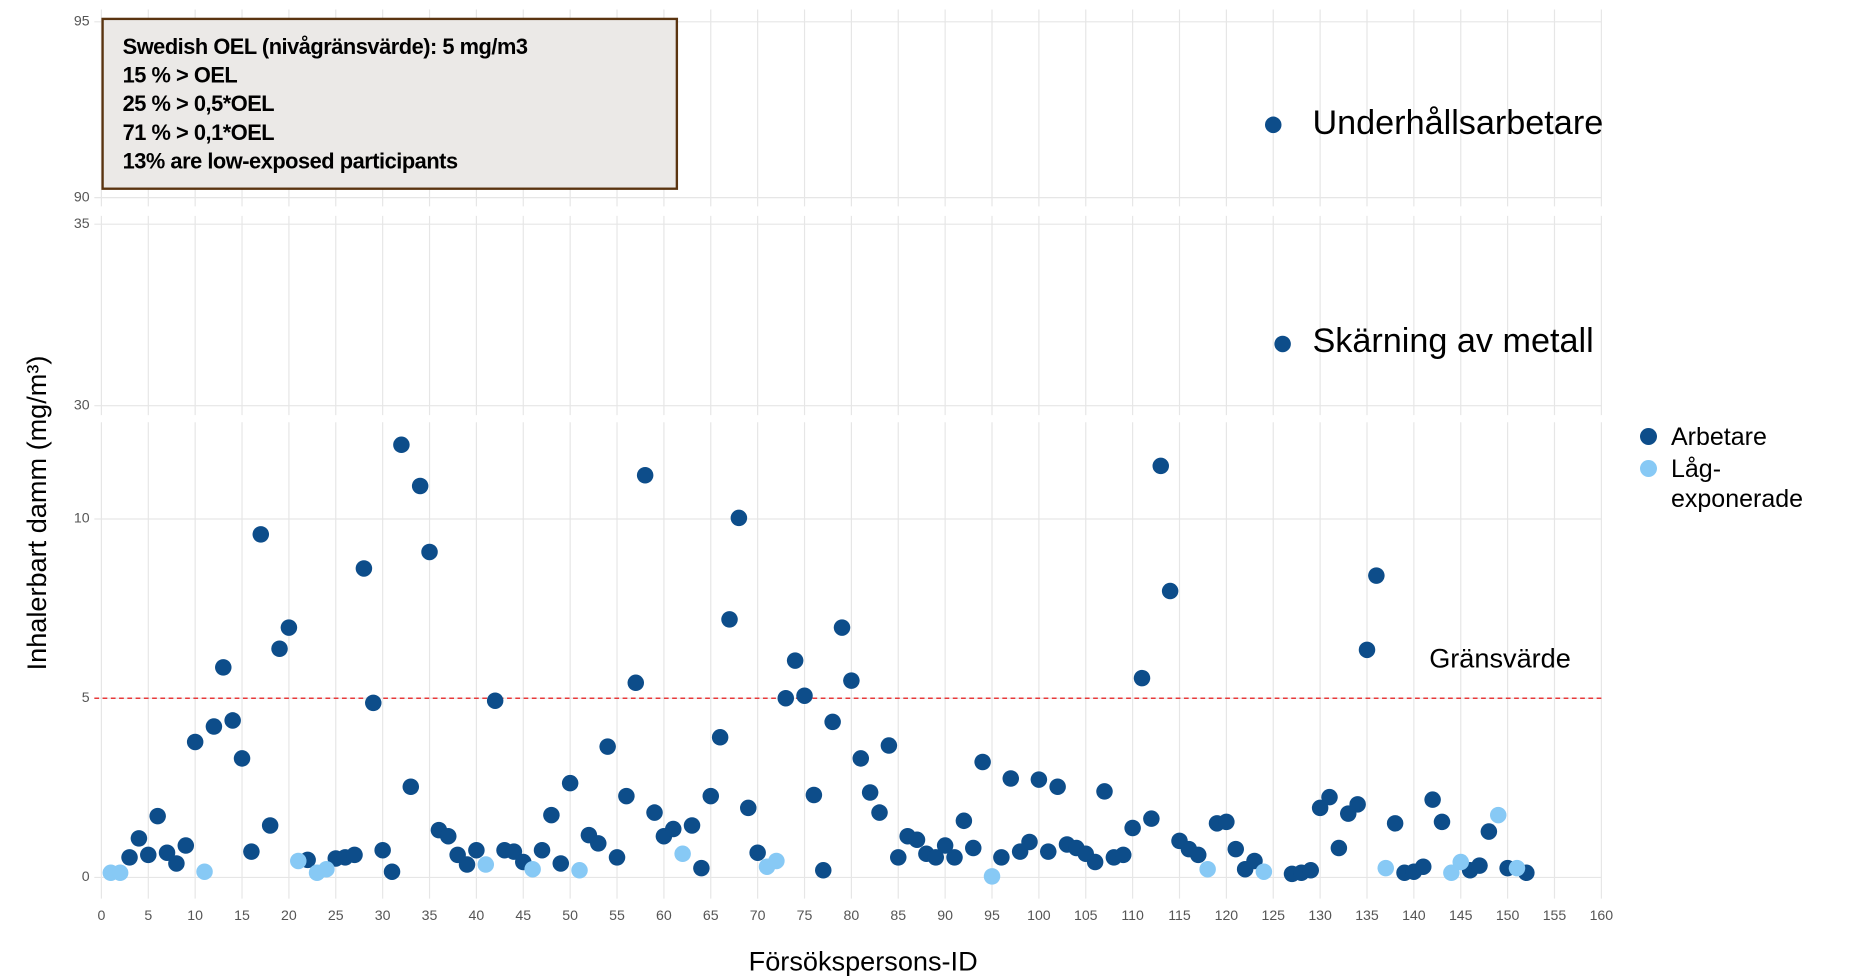 The height and width of the screenshot is (980, 1849). I want to click on legend-label: Låg-exponerade, so click(1737, 484).